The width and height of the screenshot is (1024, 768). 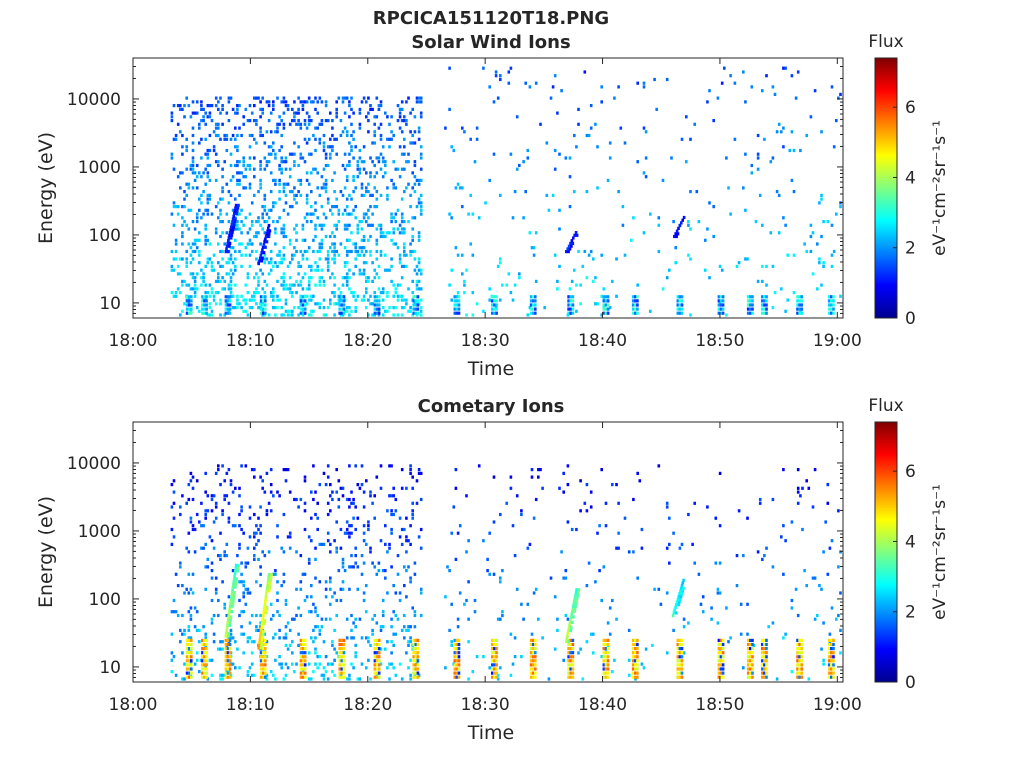 What do you see at coordinates (491, 406) in the screenshot?
I see `panel-title: Cometary Ions` at bounding box center [491, 406].